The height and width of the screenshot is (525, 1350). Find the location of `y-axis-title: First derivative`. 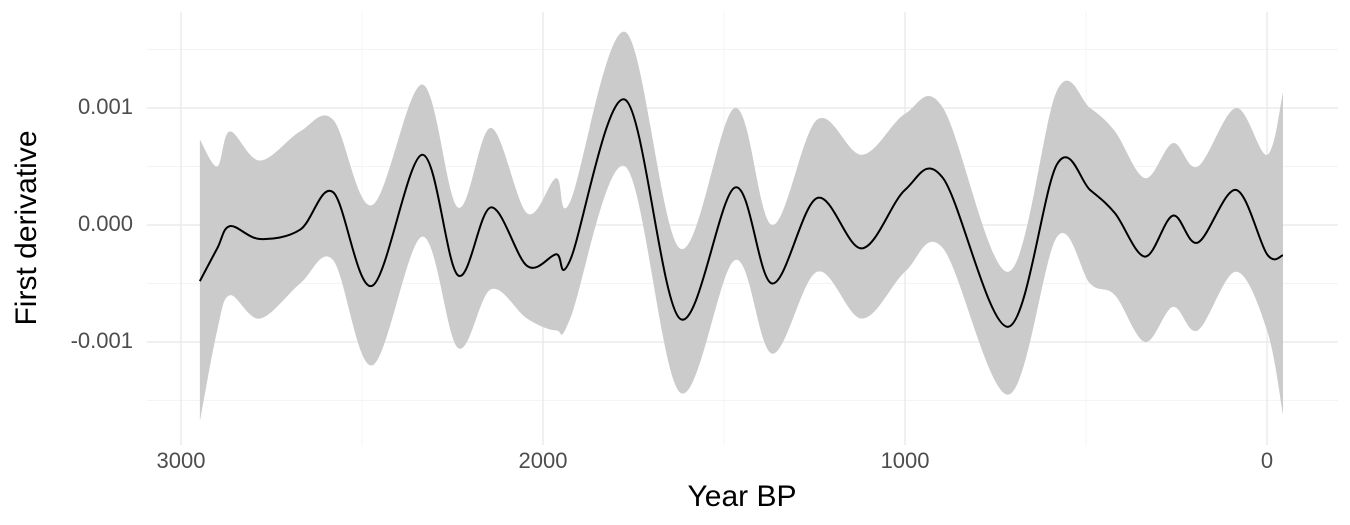

y-axis-title: First derivative is located at coordinates (26, 227).